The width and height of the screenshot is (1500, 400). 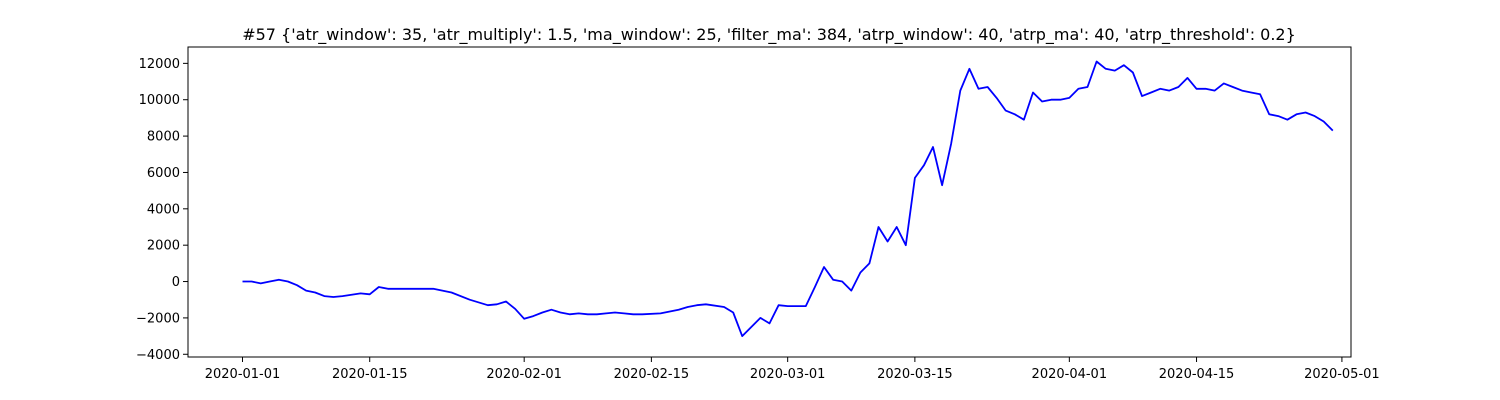 I want to click on x-tick-label: 2020-01-15, so click(x=370, y=374).